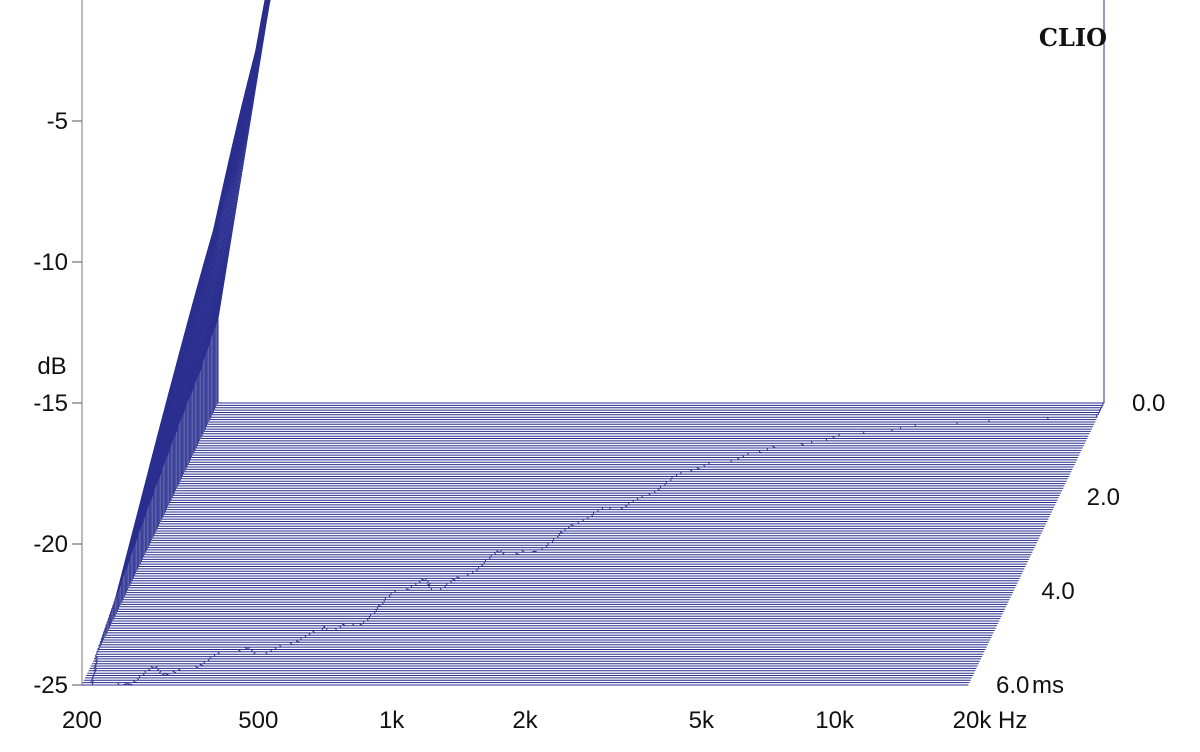  What do you see at coordinates (702, 720) in the screenshot?
I see `x-tick-label: 5k` at bounding box center [702, 720].